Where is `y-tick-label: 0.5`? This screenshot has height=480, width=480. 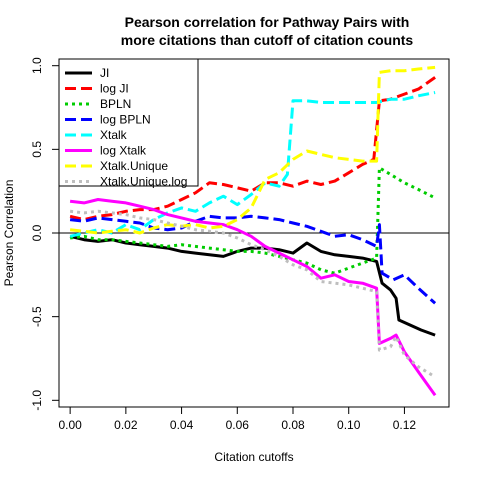
y-tick-label: 0.5 is located at coordinates (37, 149).